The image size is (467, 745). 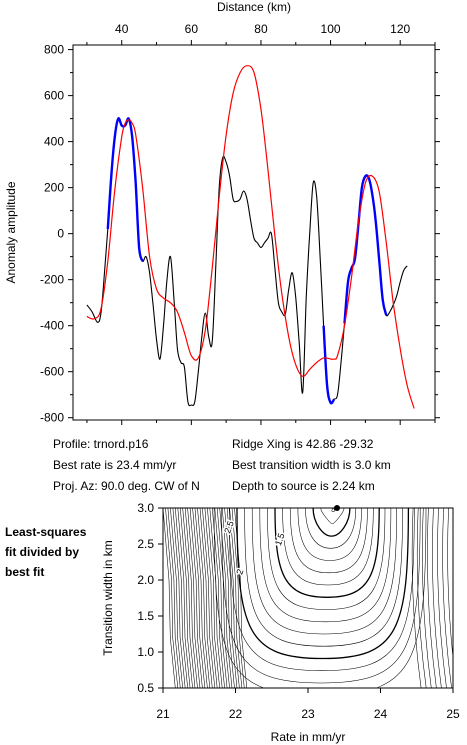 What do you see at coordinates (54, 50) in the screenshot?
I see `y-tick-label: 800` at bounding box center [54, 50].